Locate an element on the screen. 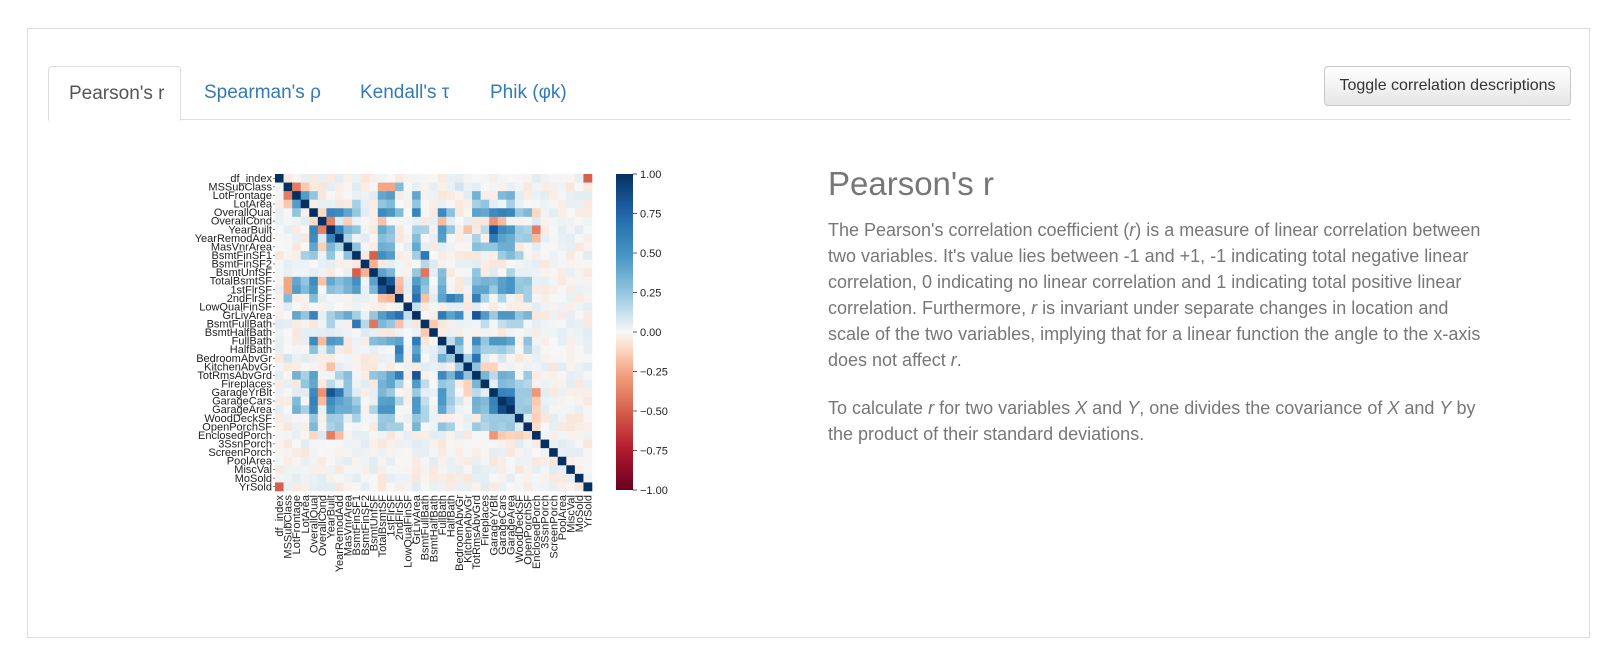  heatmap-row-label: MasVnrArea is located at coordinates (242, 247).